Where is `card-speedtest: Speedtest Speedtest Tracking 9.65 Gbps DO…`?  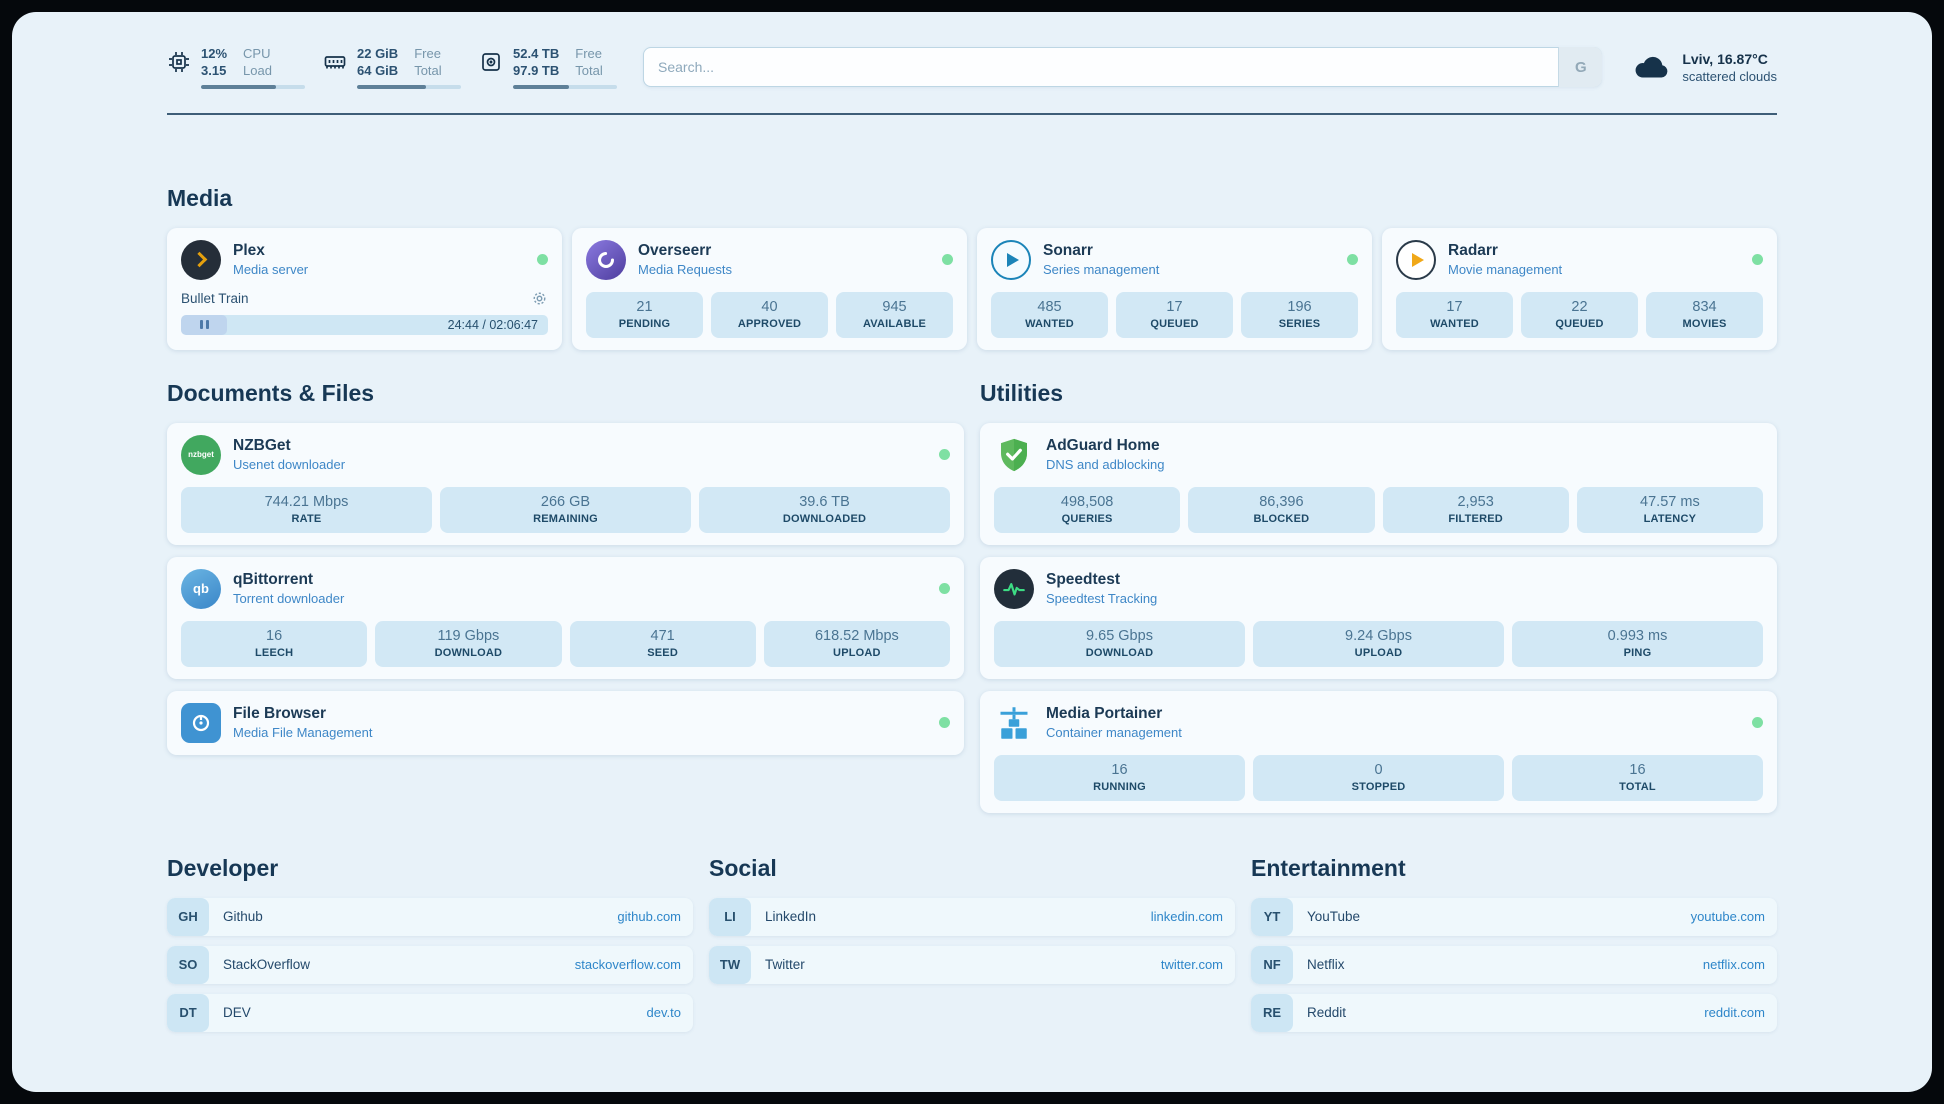
card-speedtest: Speedtest Speedtest Tracking 9.65 Gbps DO… is located at coordinates (1378, 617).